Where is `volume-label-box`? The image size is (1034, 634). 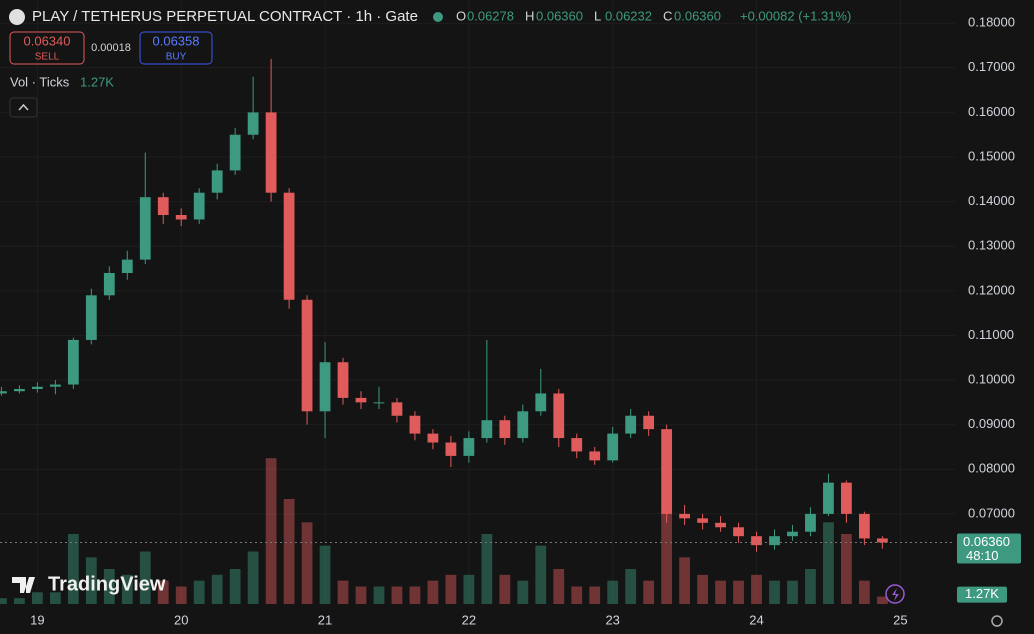
volume-label-box is located at coordinates (982, 594).